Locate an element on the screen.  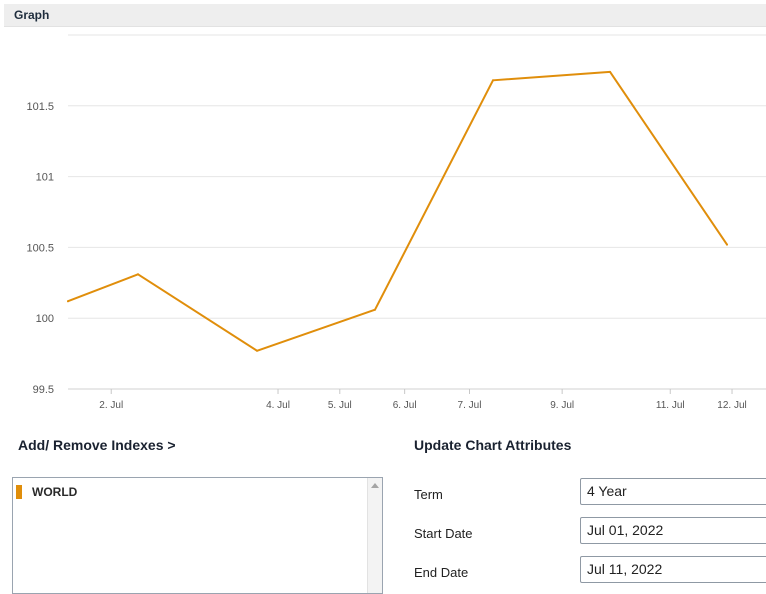
index-list: WORLD is located at coordinates (197, 535).